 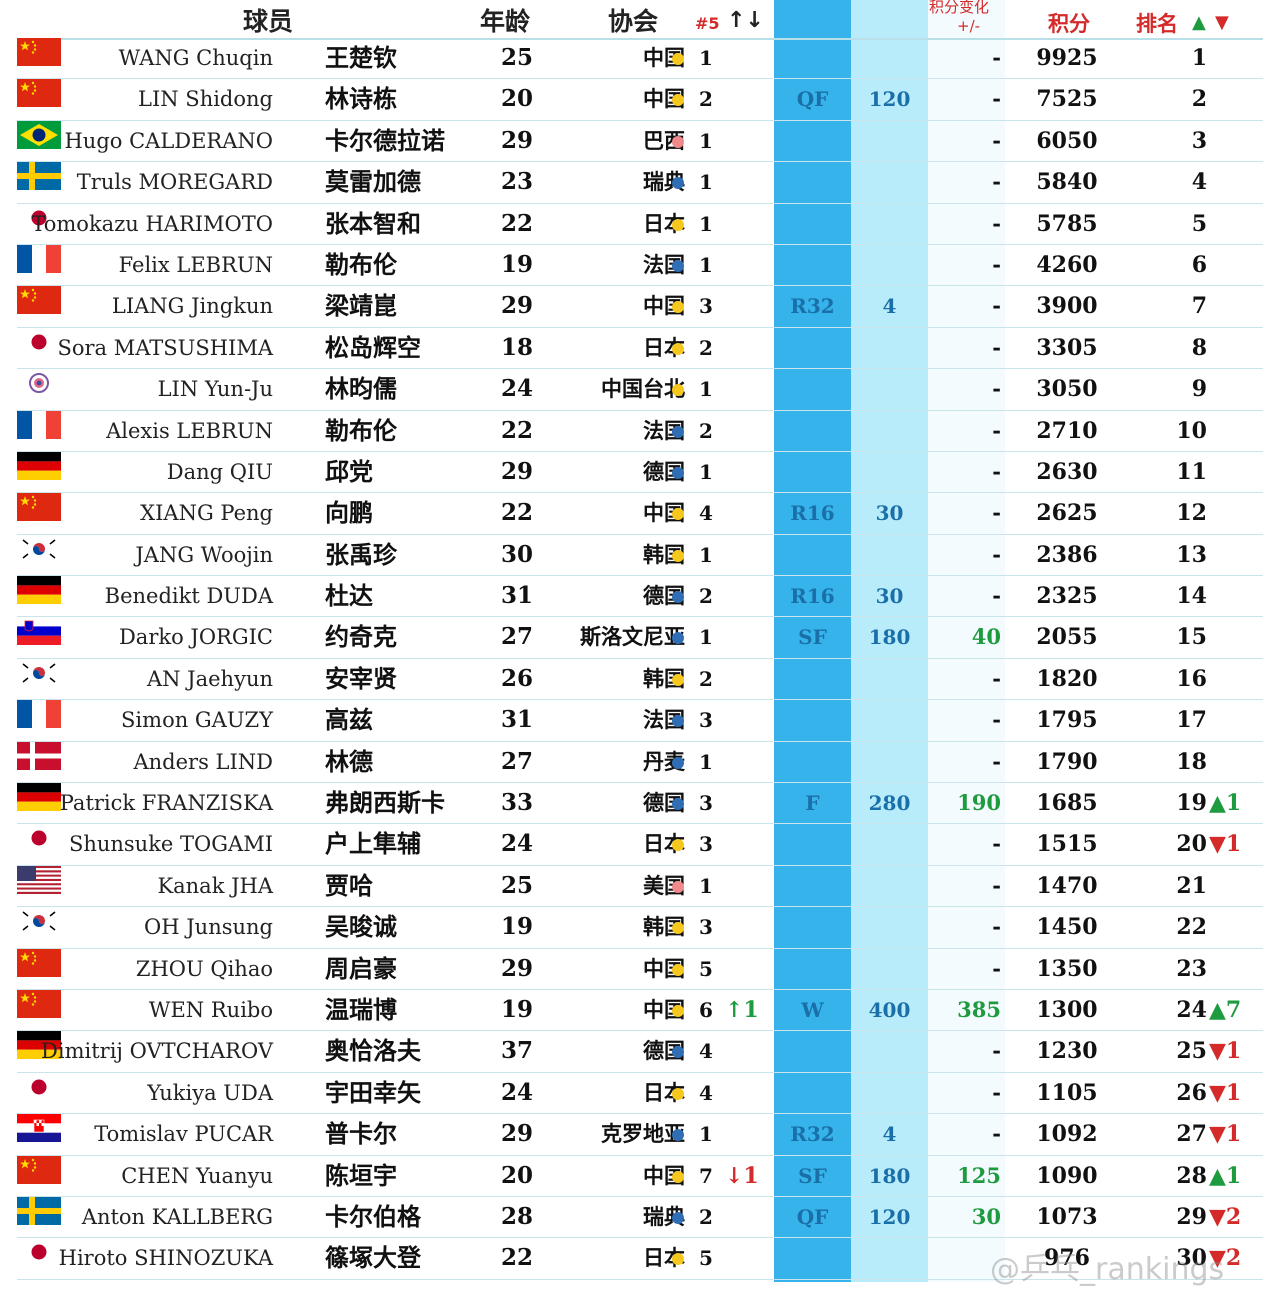 What do you see at coordinates (632, 637) in the screenshot?
I see `player-association: 斯洛文尼亚` at bounding box center [632, 637].